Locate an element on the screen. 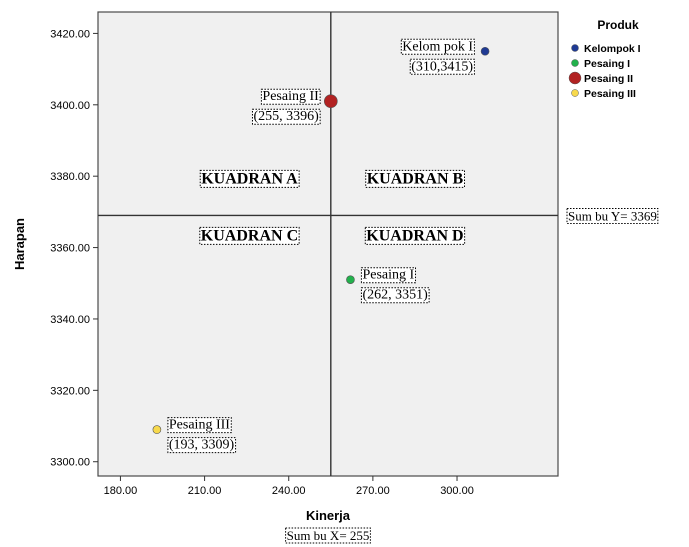 The height and width of the screenshot is (547, 689). point-label-coords: (310,3415) is located at coordinates (442, 66).